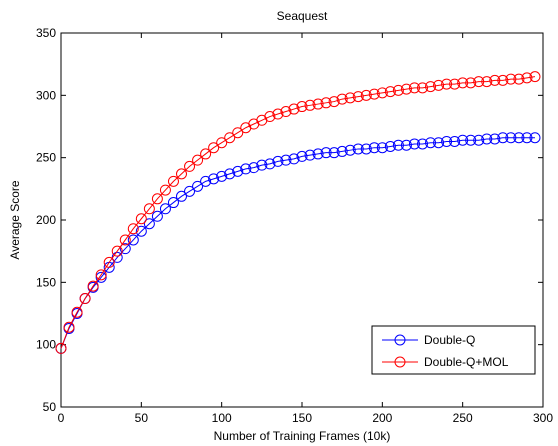 The width and height of the screenshot is (558, 446). I want to click on x-tick-label: 50, so click(142, 418).